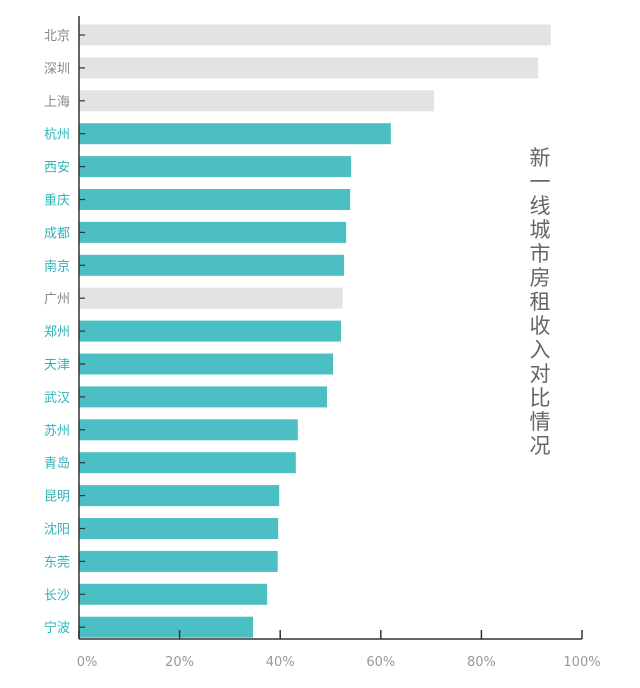  Describe the element at coordinates (380, 662) in the screenshot. I see `x-tick-label: 60%` at that location.